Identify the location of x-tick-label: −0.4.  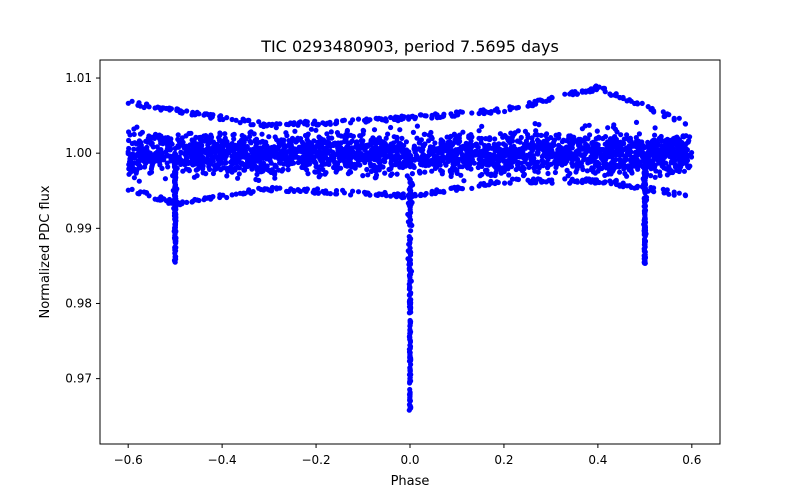
(222, 460).